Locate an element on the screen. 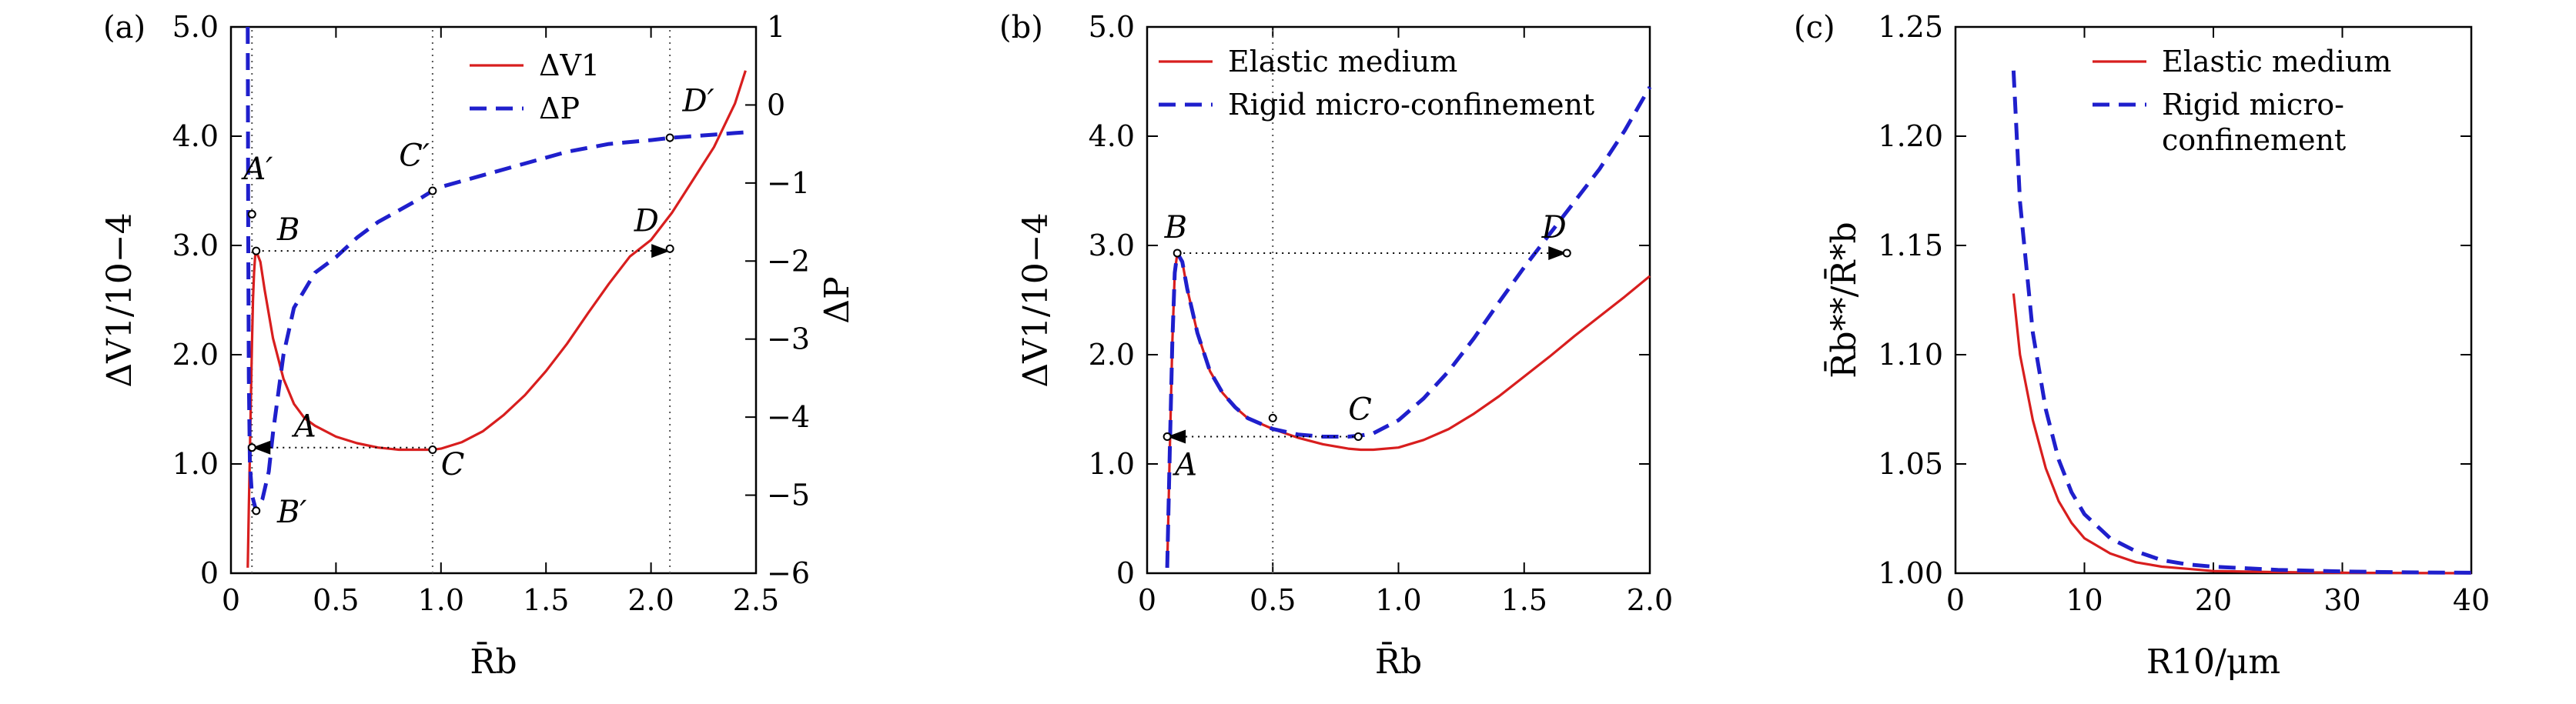  legend-label: Rigid micro- is located at coordinates (2253, 105).